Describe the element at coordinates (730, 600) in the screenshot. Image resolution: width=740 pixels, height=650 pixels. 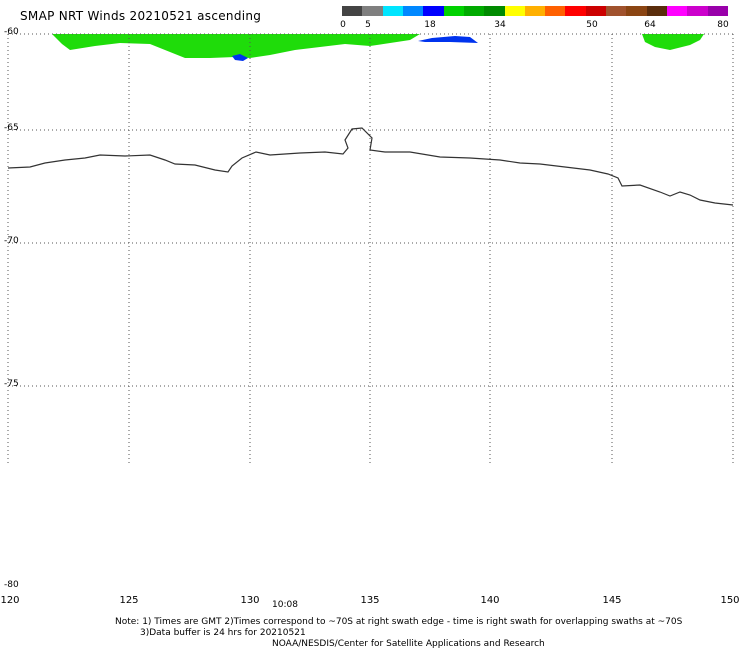
I see `lon-label-150: 150` at that location.